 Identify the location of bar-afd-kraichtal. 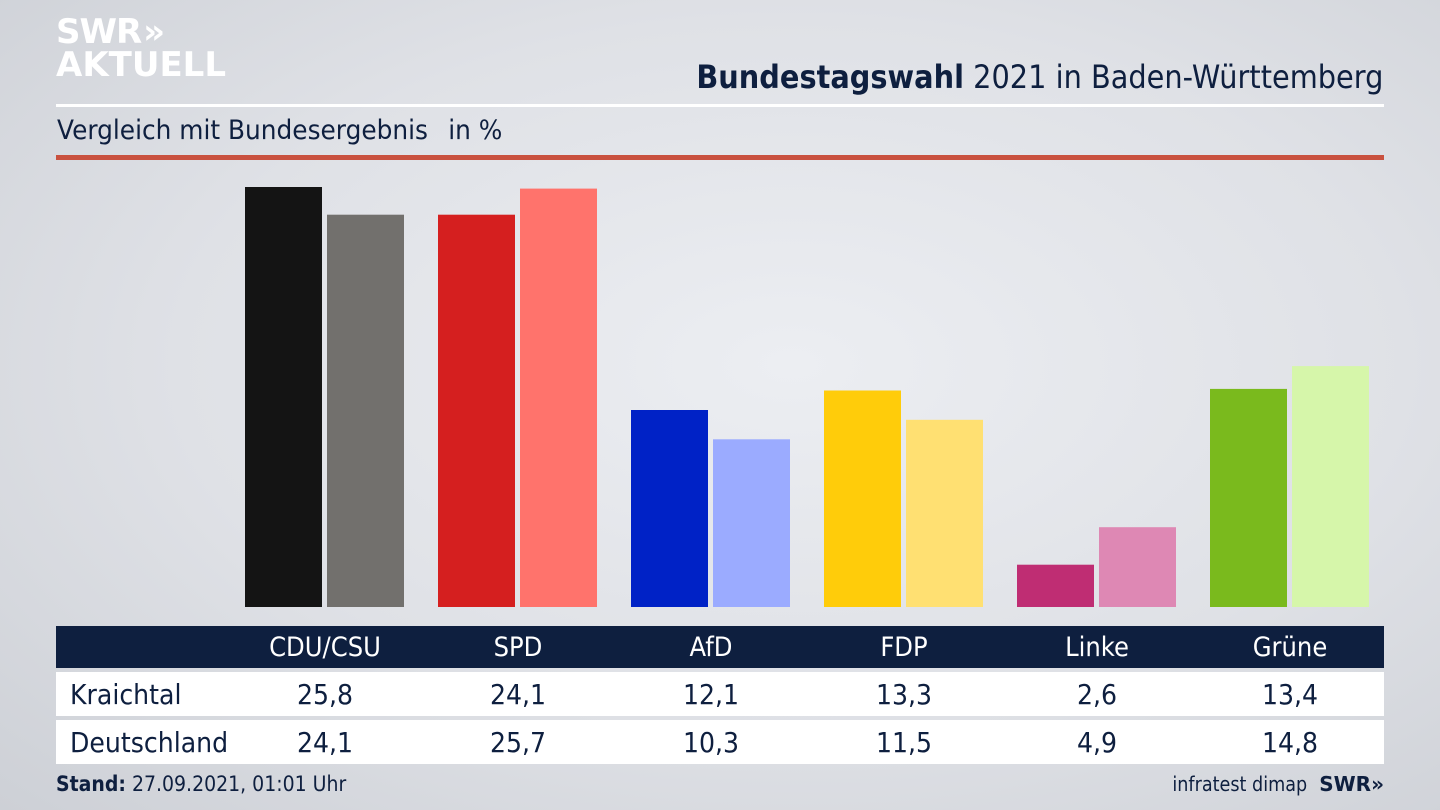
(669, 508).